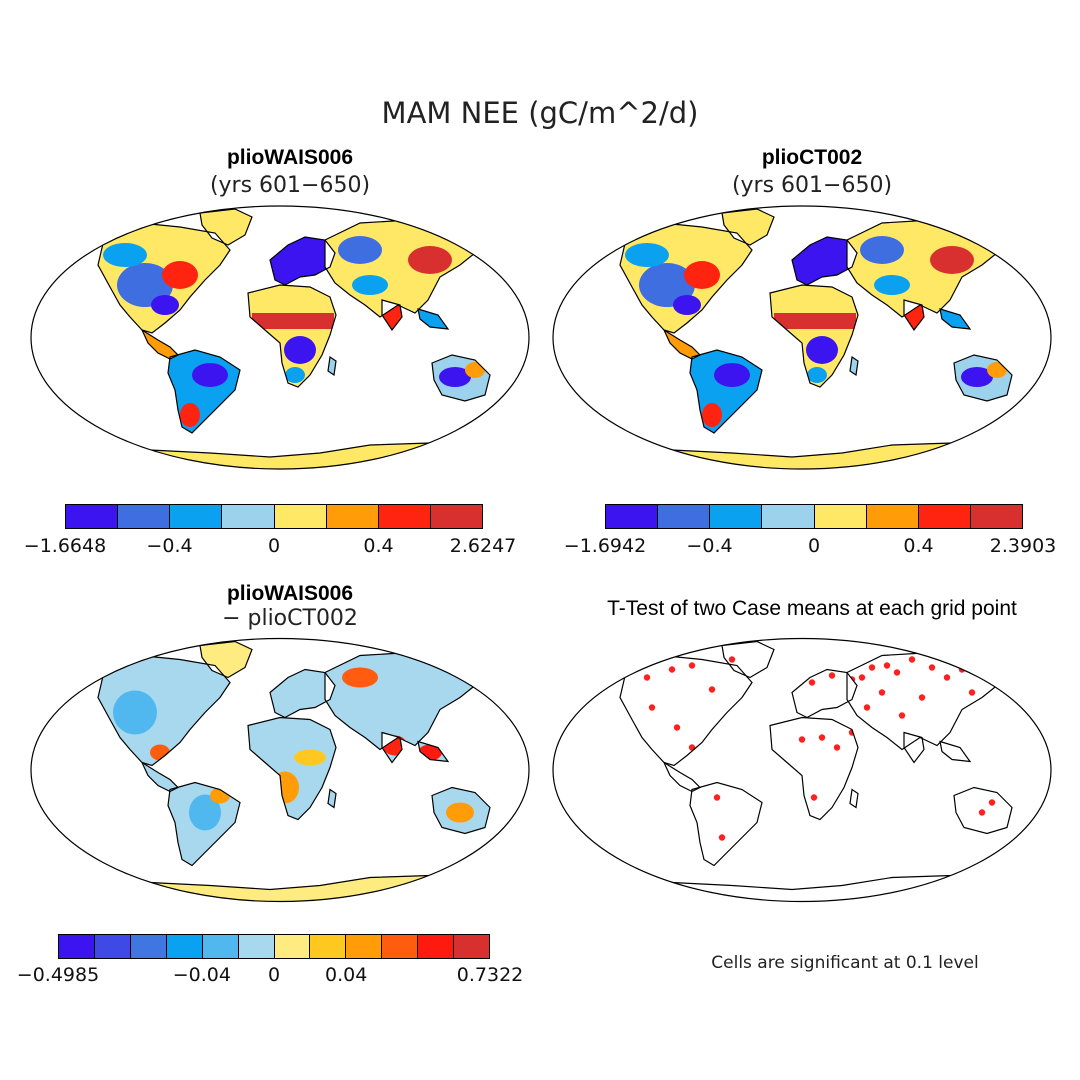 The image size is (1080, 1080). I want to click on colorbar-label: 0.04, so click(346, 975).